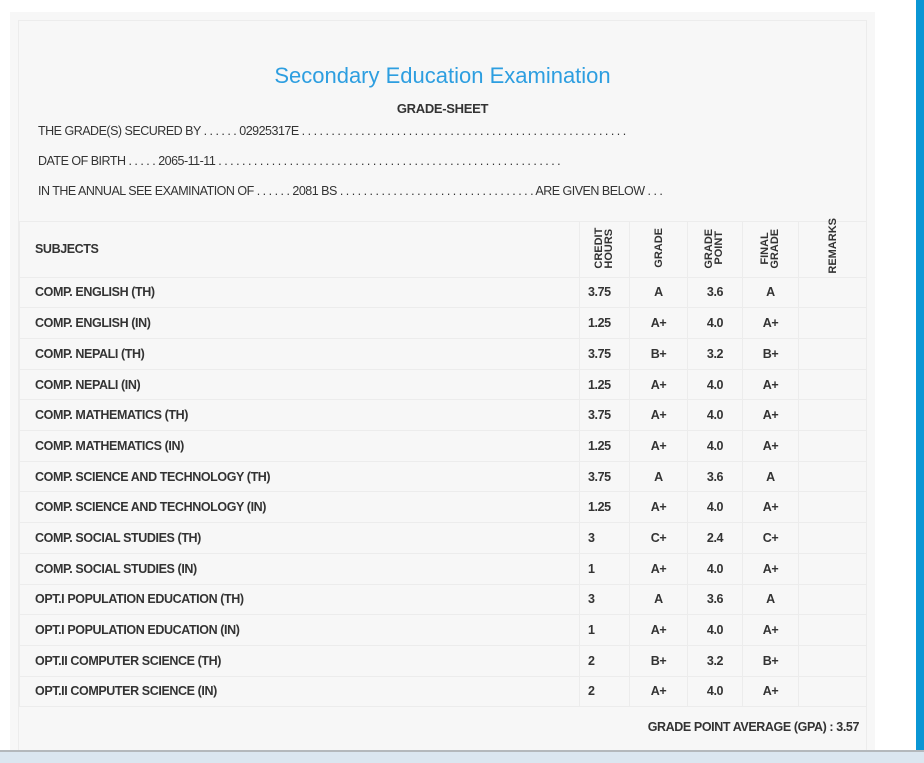  I want to click on table-row: OPT.I POPULATION EDUCATION (IN) 1 A+ 4.0 A+, so click(443, 630).